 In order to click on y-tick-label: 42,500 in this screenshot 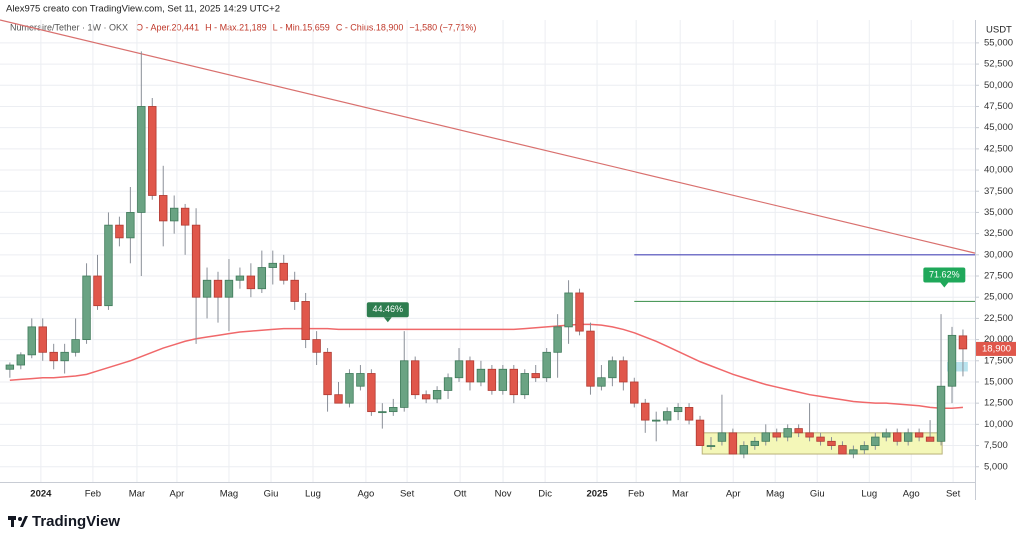, I will do `click(998, 148)`.